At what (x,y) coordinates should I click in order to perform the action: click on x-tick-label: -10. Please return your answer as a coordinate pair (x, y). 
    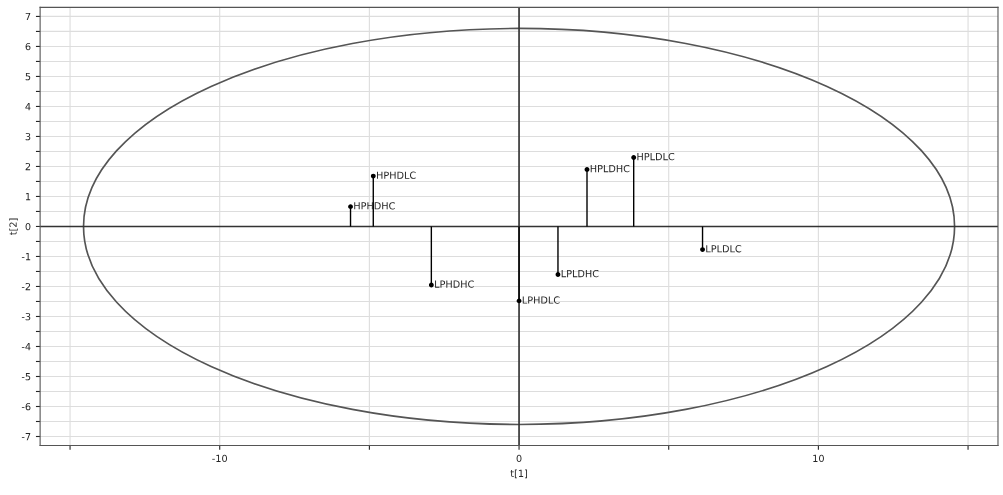
    Looking at the image, I should click on (220, 458).